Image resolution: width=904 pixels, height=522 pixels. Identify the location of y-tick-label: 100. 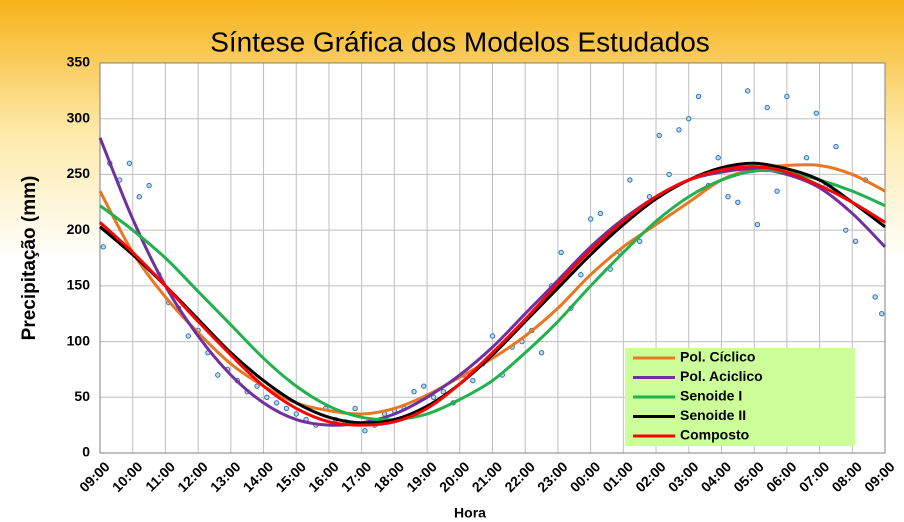
(79, 340).